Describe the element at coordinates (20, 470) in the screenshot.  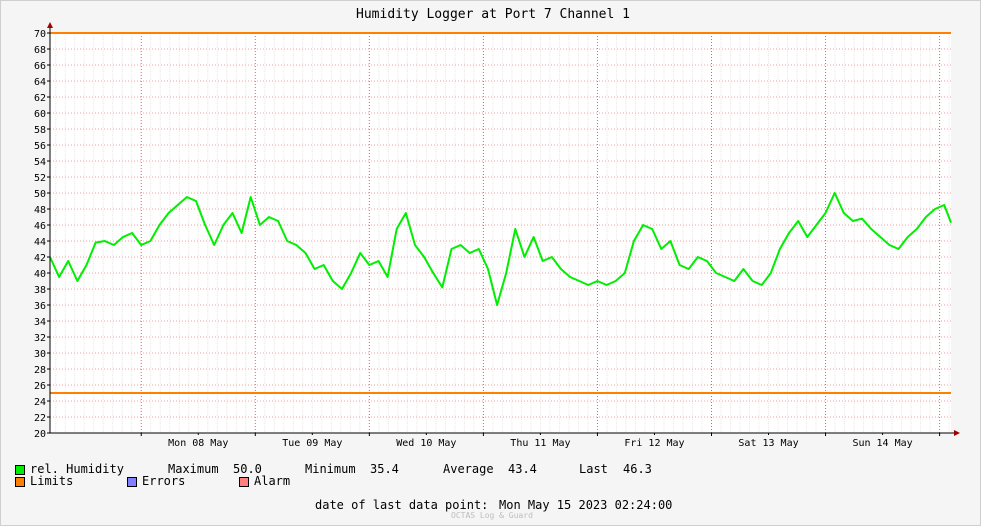
I see `series-swatch` at that location.